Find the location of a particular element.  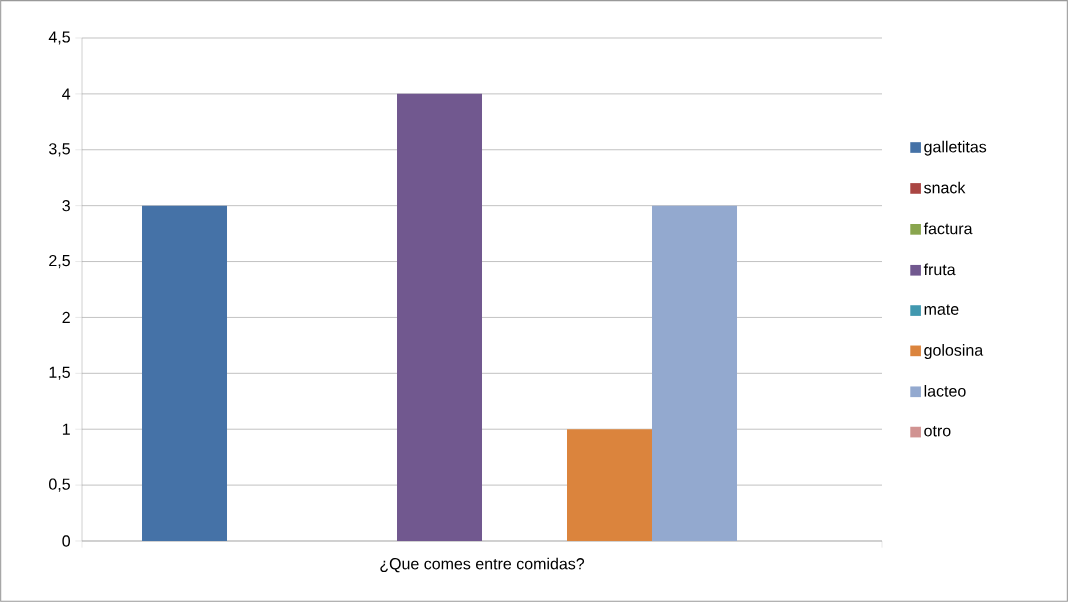

legend-label: factura is located at coordinates (948, 228).